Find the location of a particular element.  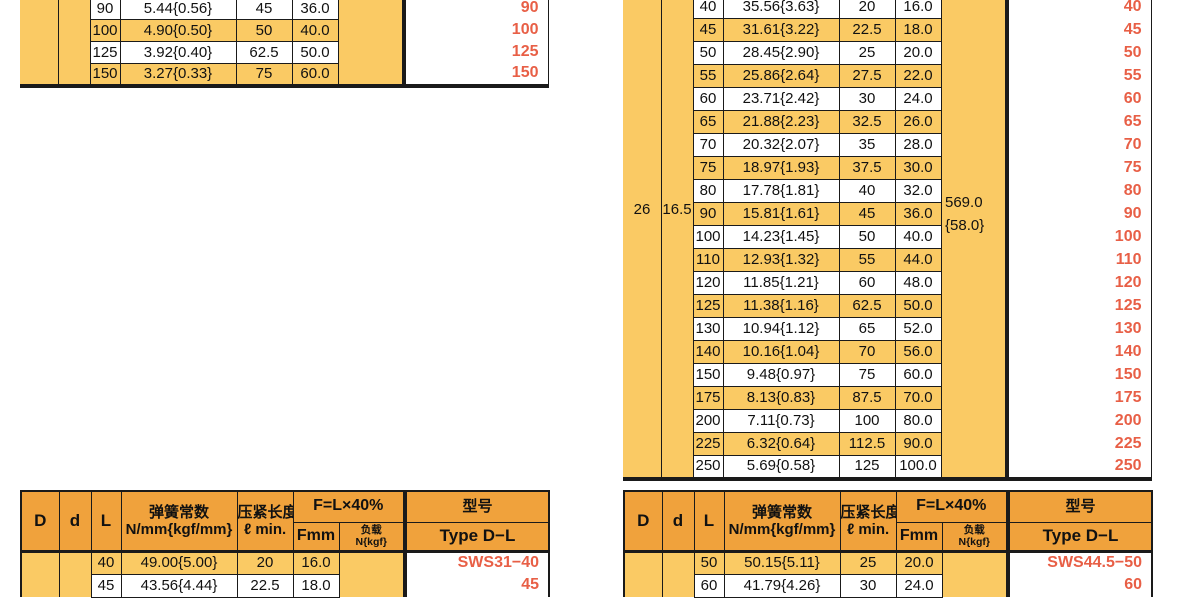

cell-type-number: 175 is located at coordinates (1078, 398).